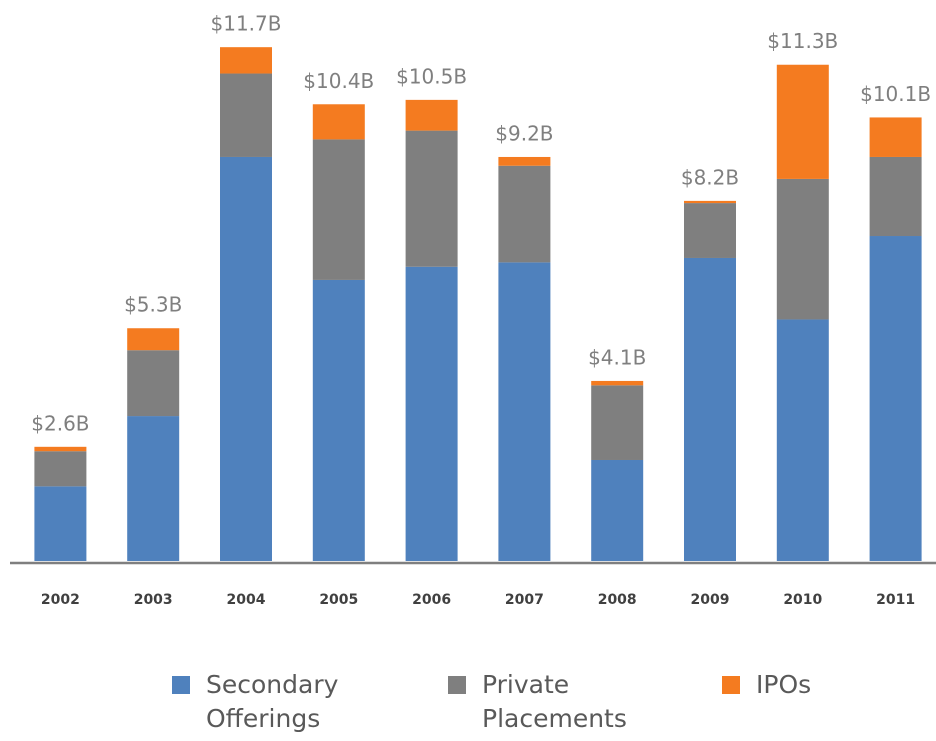 The image size is (936, 741). What do you see at coordinates (246, 600) in the screenshot?
I see `x-tick-label: 2004` at bounding box center [246, 600].